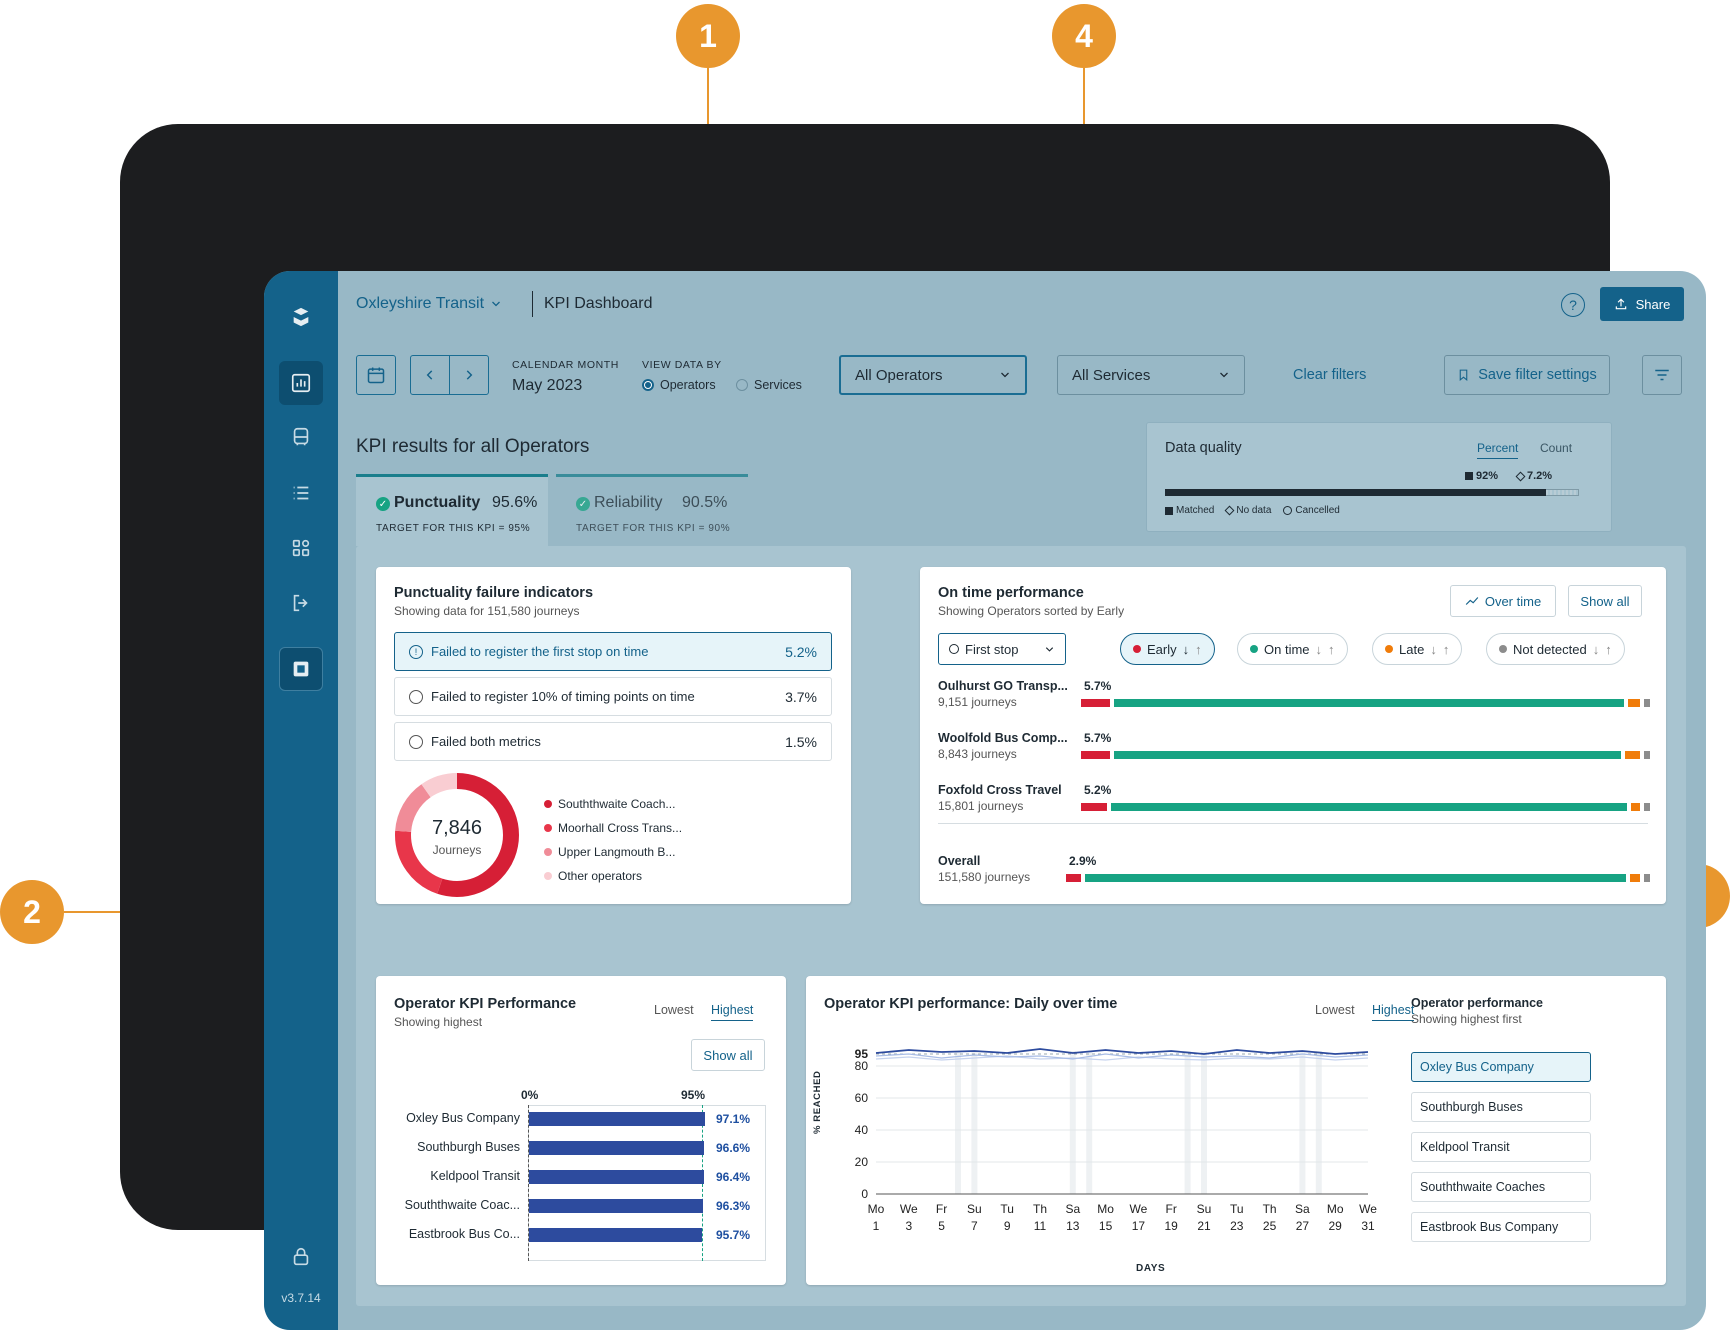  Describe the element at coordinates (1642, 304) in the screenshot. I see `share-button: Share` at that location.